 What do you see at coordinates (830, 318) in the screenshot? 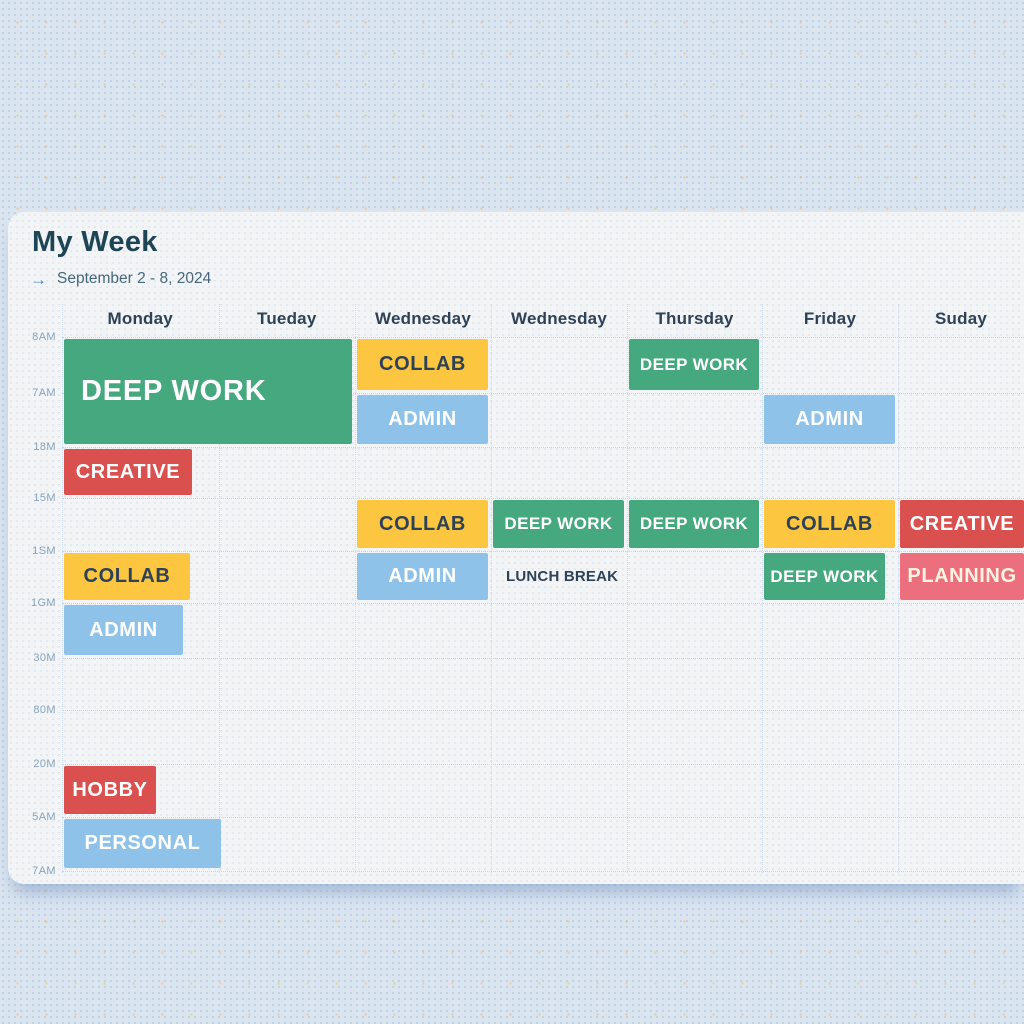
I see `day-header-friday: Friday` at bounding box center [830, 318].